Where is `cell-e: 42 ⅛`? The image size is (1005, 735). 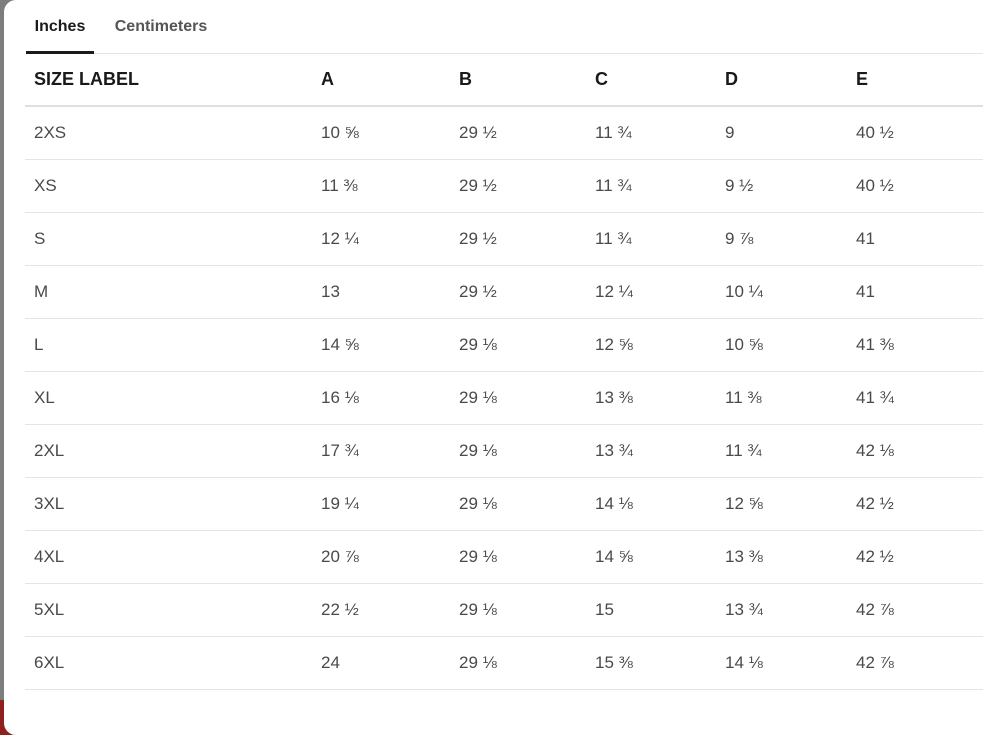 cell-e: 42 ⅛ is located at coordinates (875, 450).